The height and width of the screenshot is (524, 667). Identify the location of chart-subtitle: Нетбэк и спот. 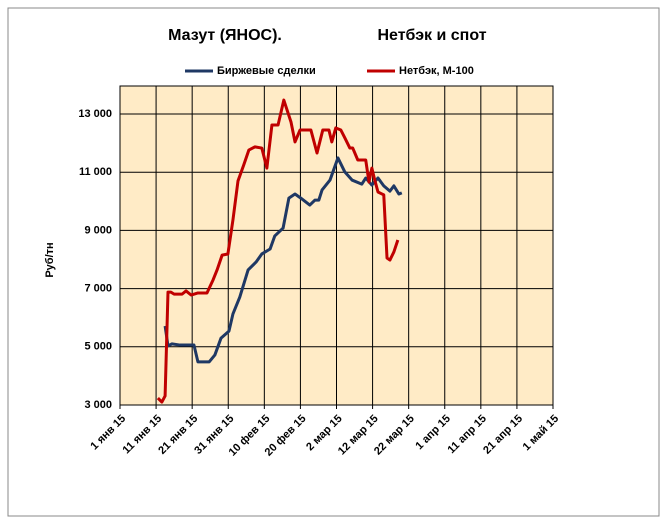
(431, 35).